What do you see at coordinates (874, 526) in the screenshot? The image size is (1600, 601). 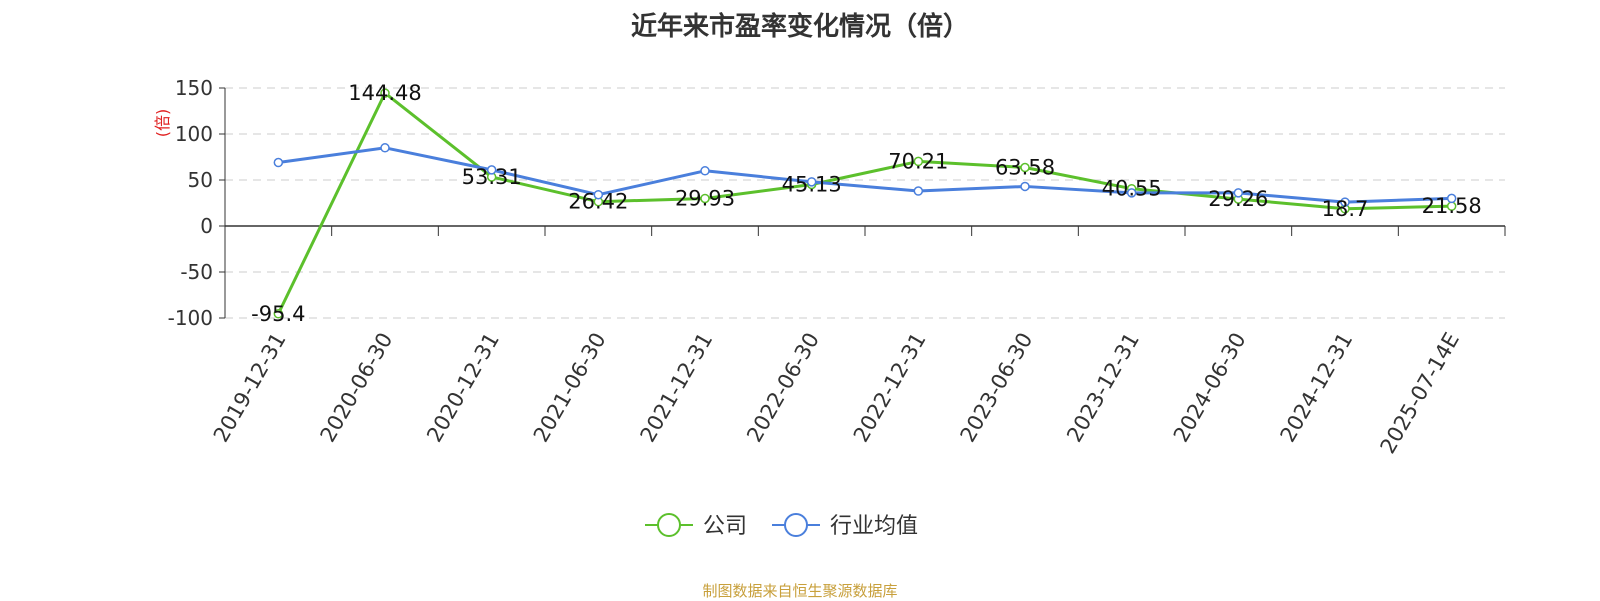 I see `legend-label-2: 行业均值` at bounding box center [874, 526].